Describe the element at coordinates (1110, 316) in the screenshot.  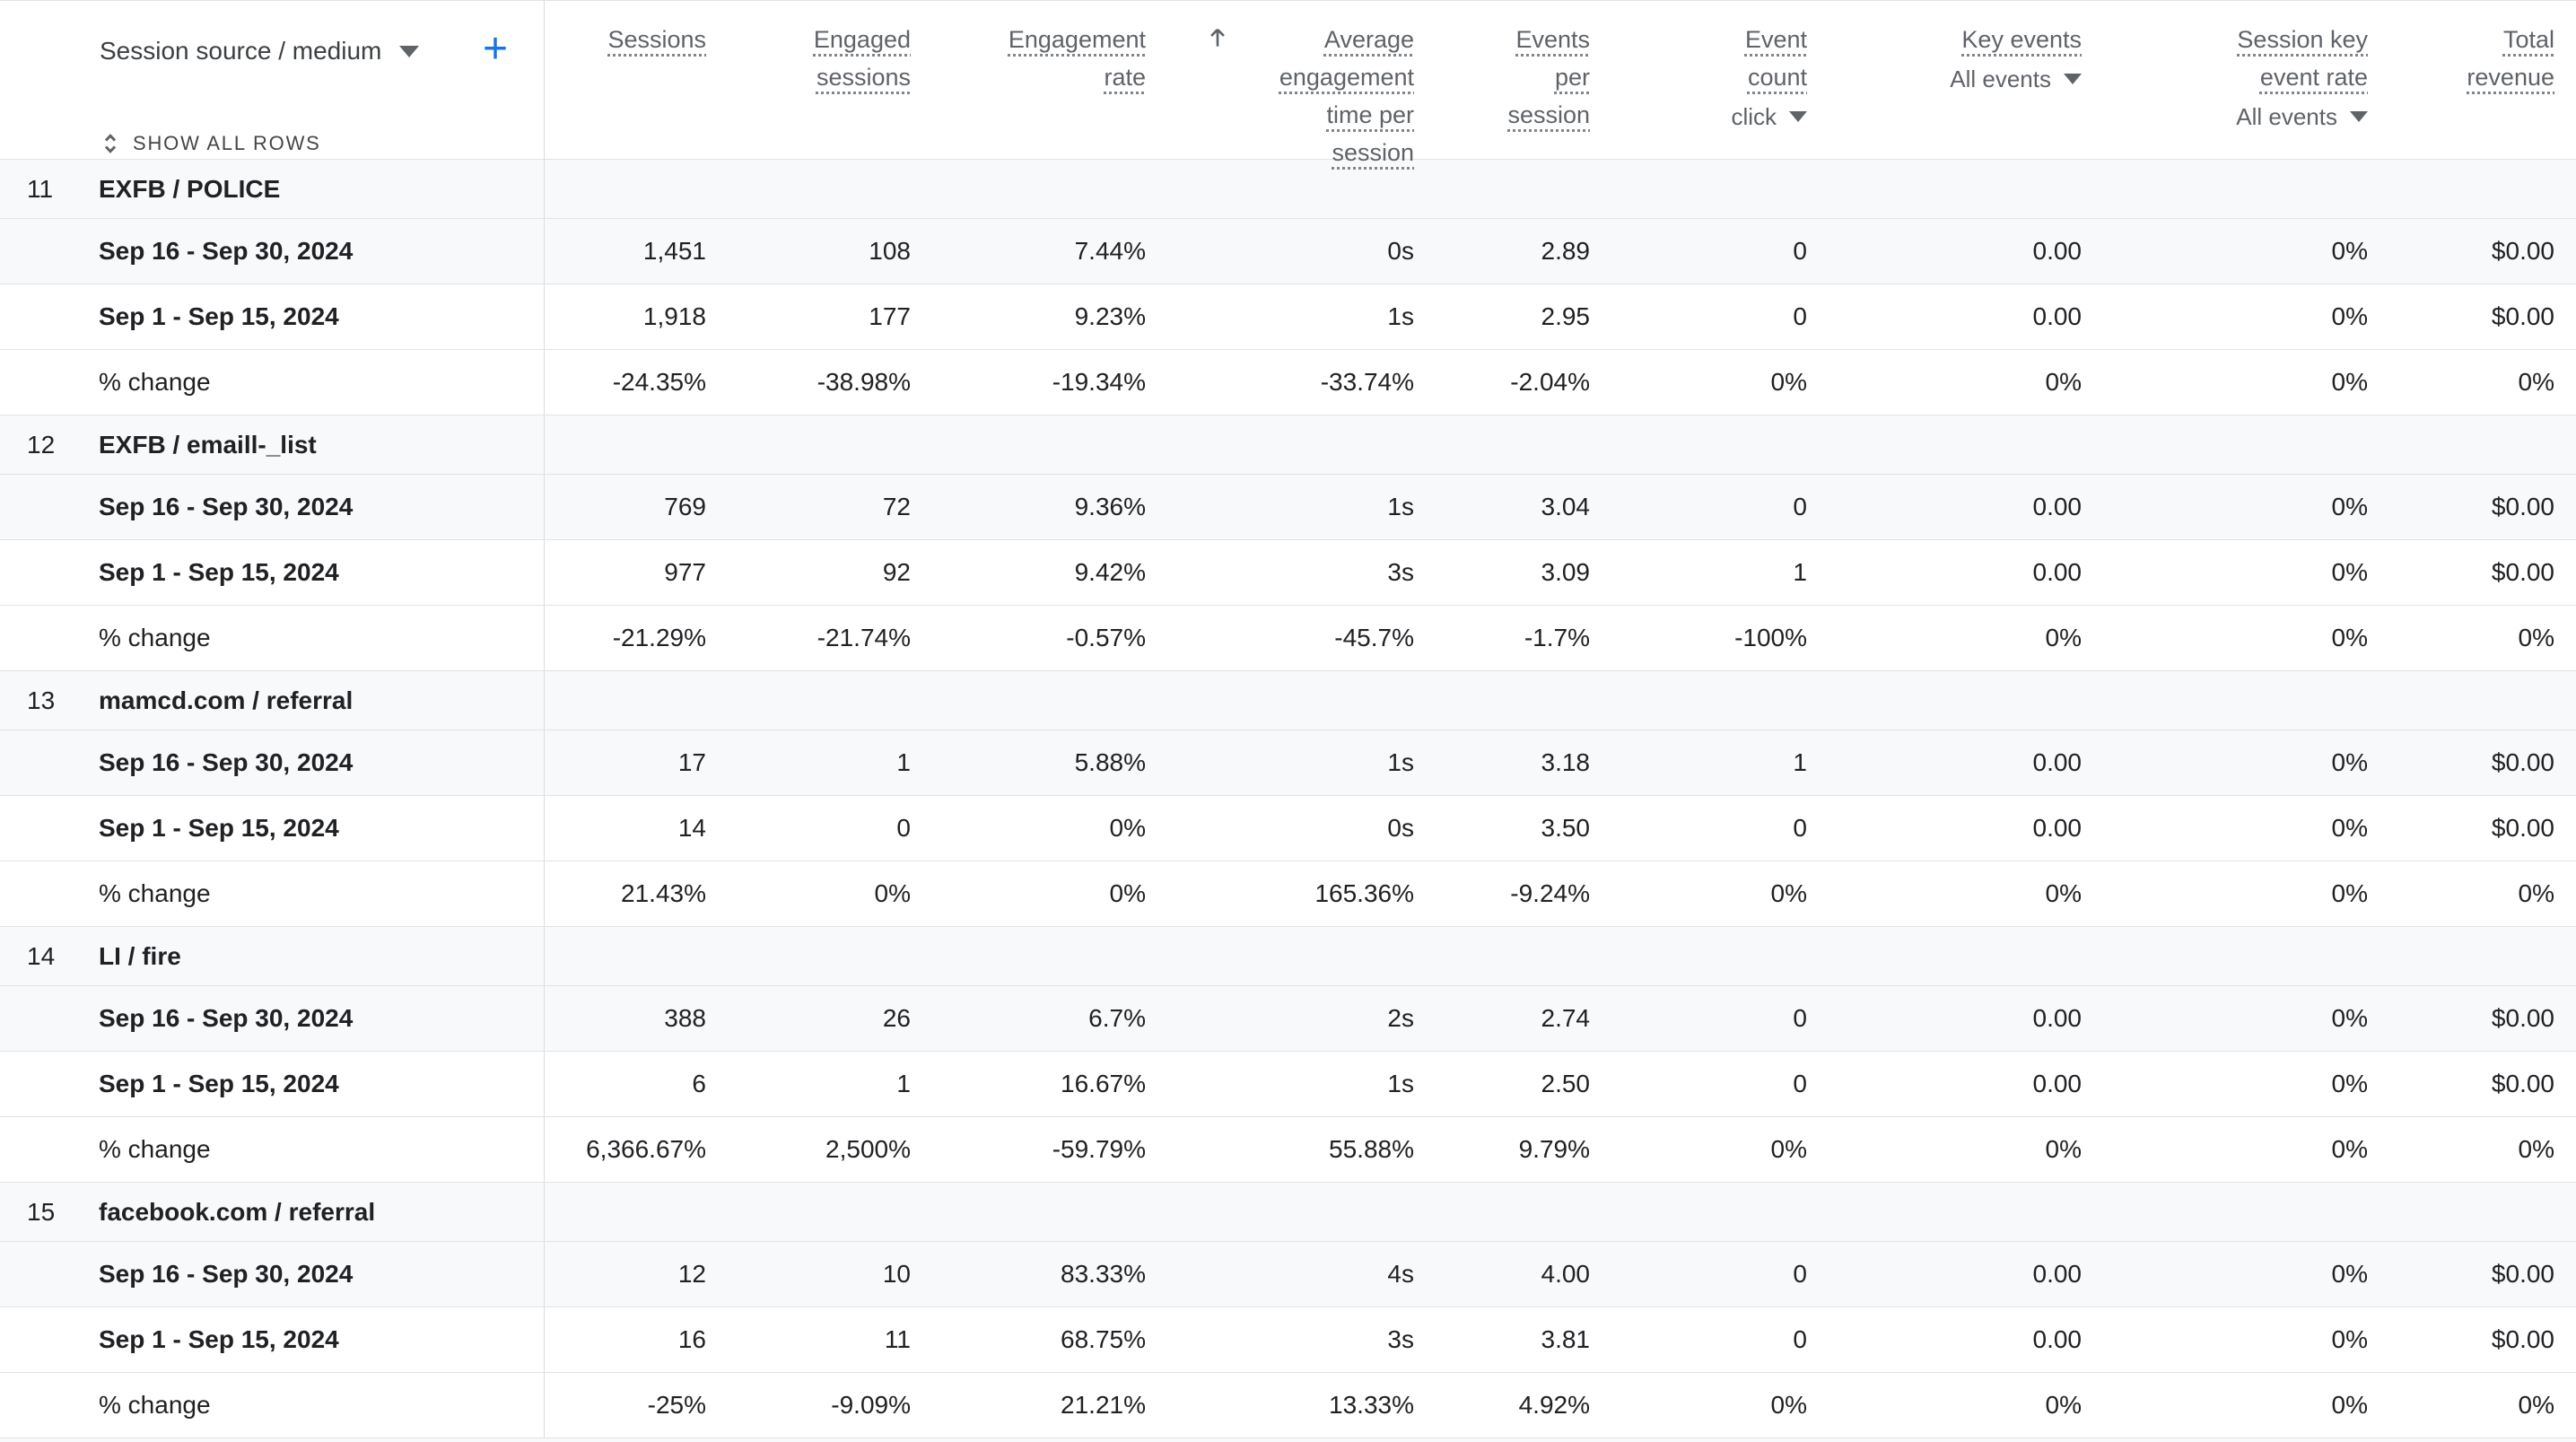
I see `metric-cell: 9.23%` at that location.